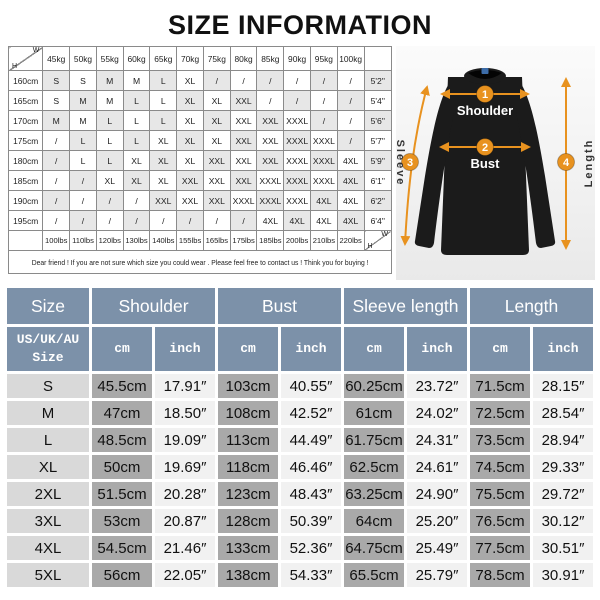  Describe the element at coordinates (48, 467) in the screenshot. I see `size-label-cell: XL` at that location.